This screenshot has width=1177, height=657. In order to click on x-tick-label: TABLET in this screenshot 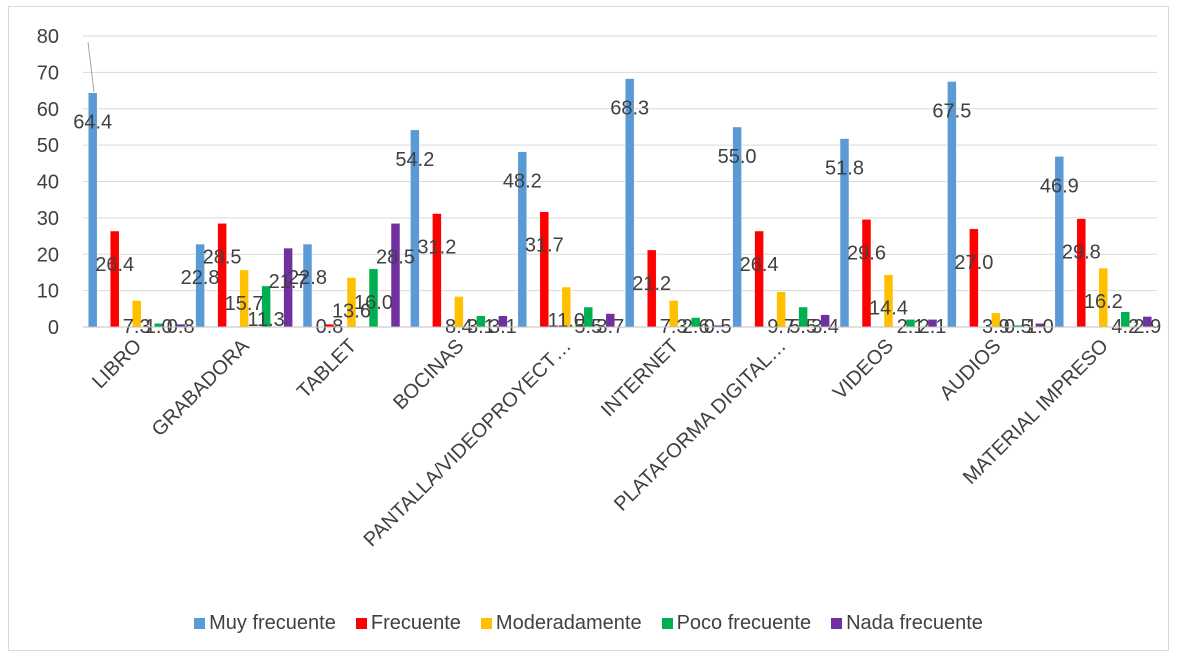, I will do `click(327, 369)`.